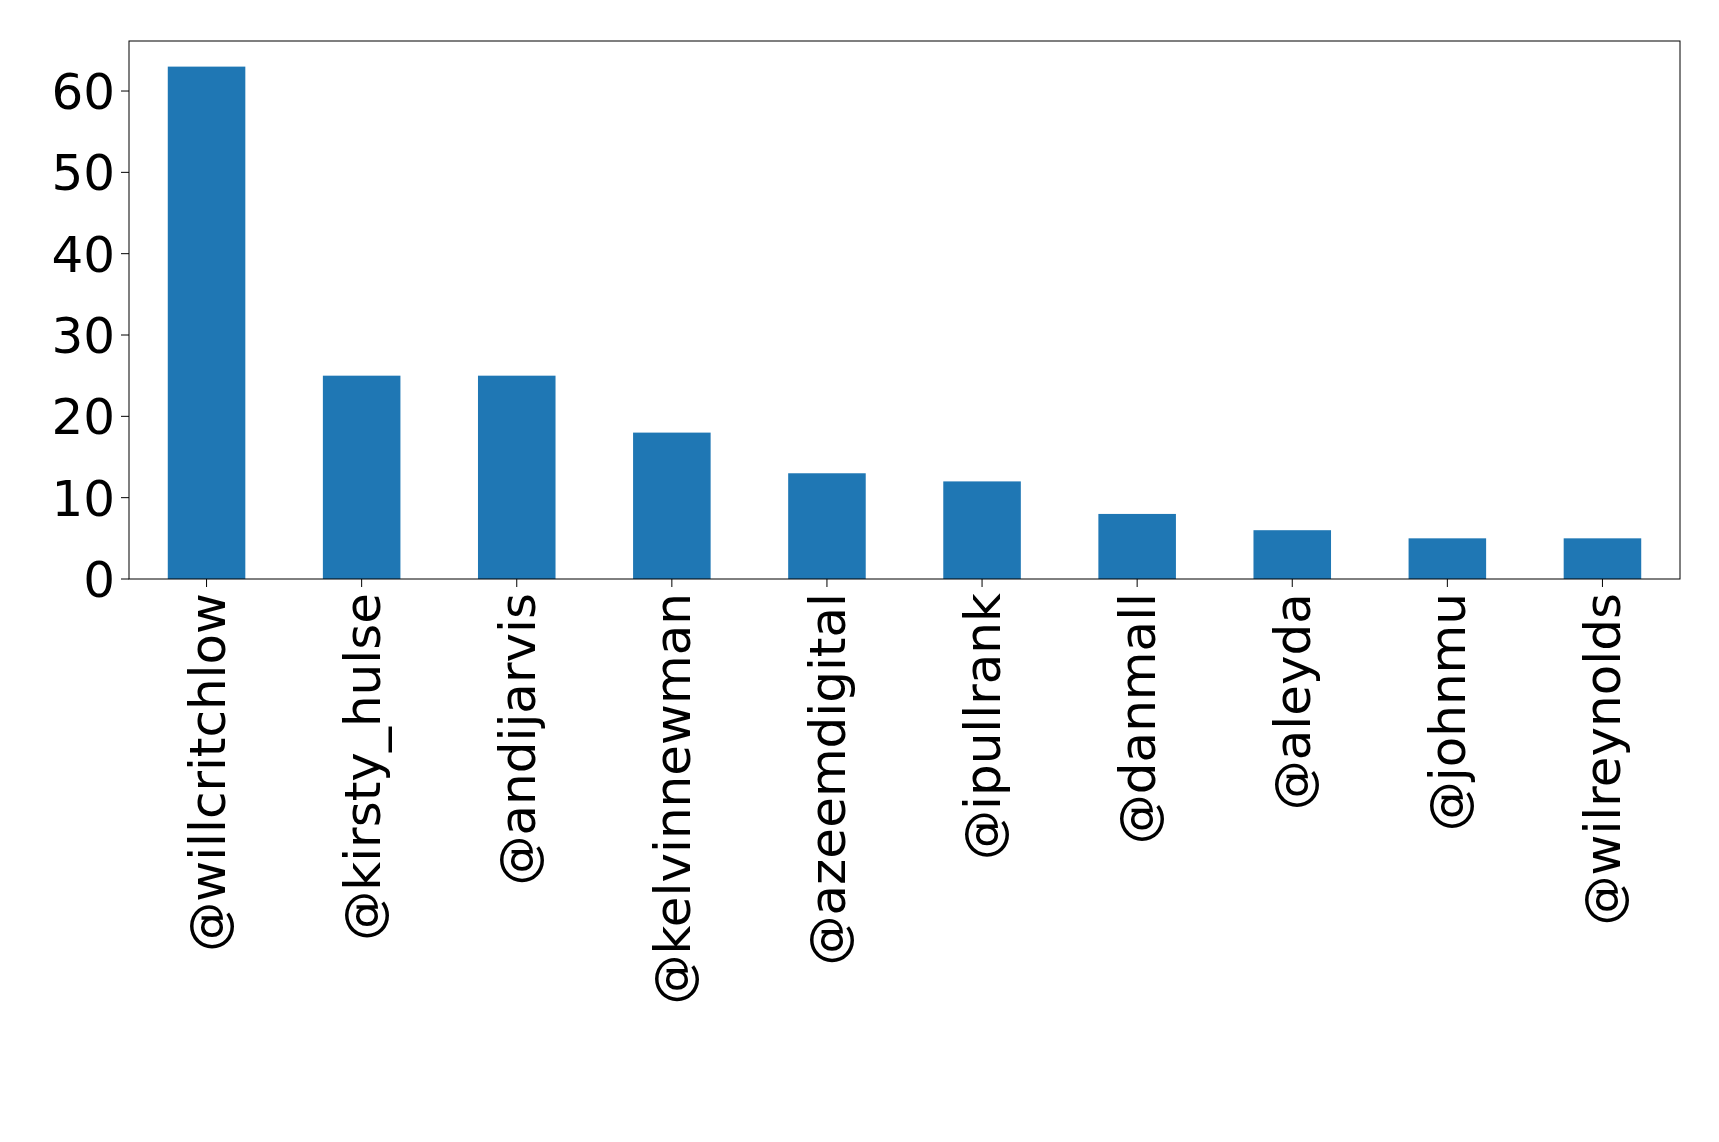 This screenshot has width=1719, height=1142. I want to click on y-tick-label: 10, so click(83, 498).